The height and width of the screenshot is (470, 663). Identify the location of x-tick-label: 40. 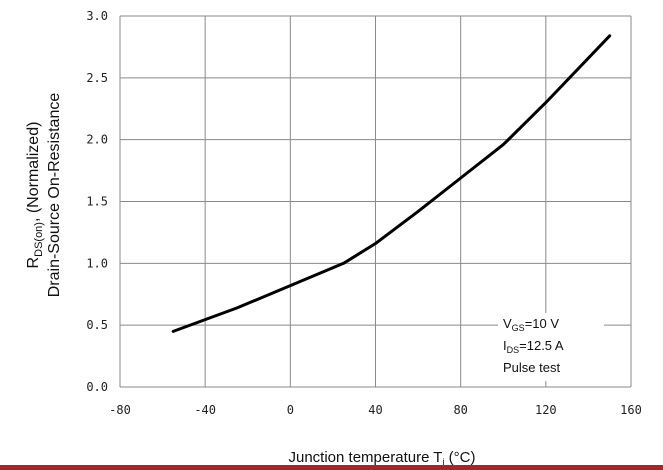
(375, 410).